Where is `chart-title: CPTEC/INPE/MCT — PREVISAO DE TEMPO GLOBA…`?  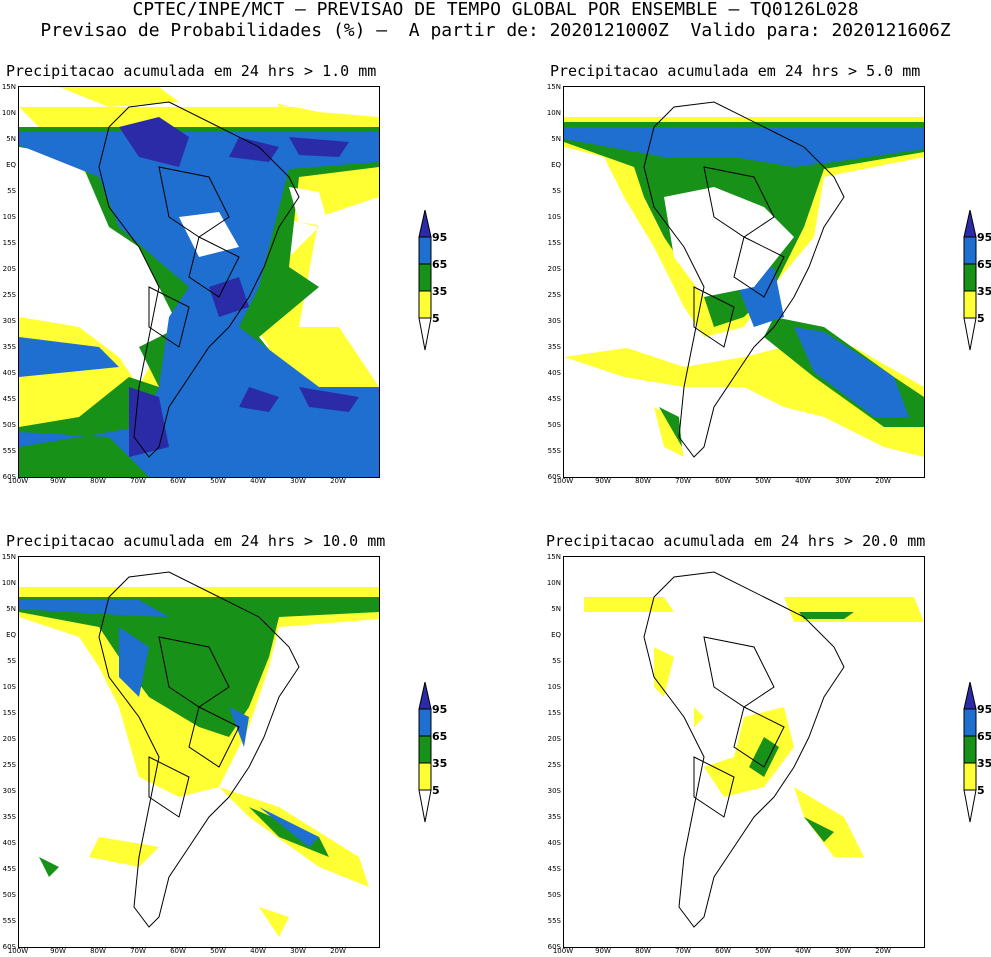 chart-title: CPTEC/INPE/MCT — PREVISAO DE TEMPO GLOBA… is located at coordinates (495, 10).